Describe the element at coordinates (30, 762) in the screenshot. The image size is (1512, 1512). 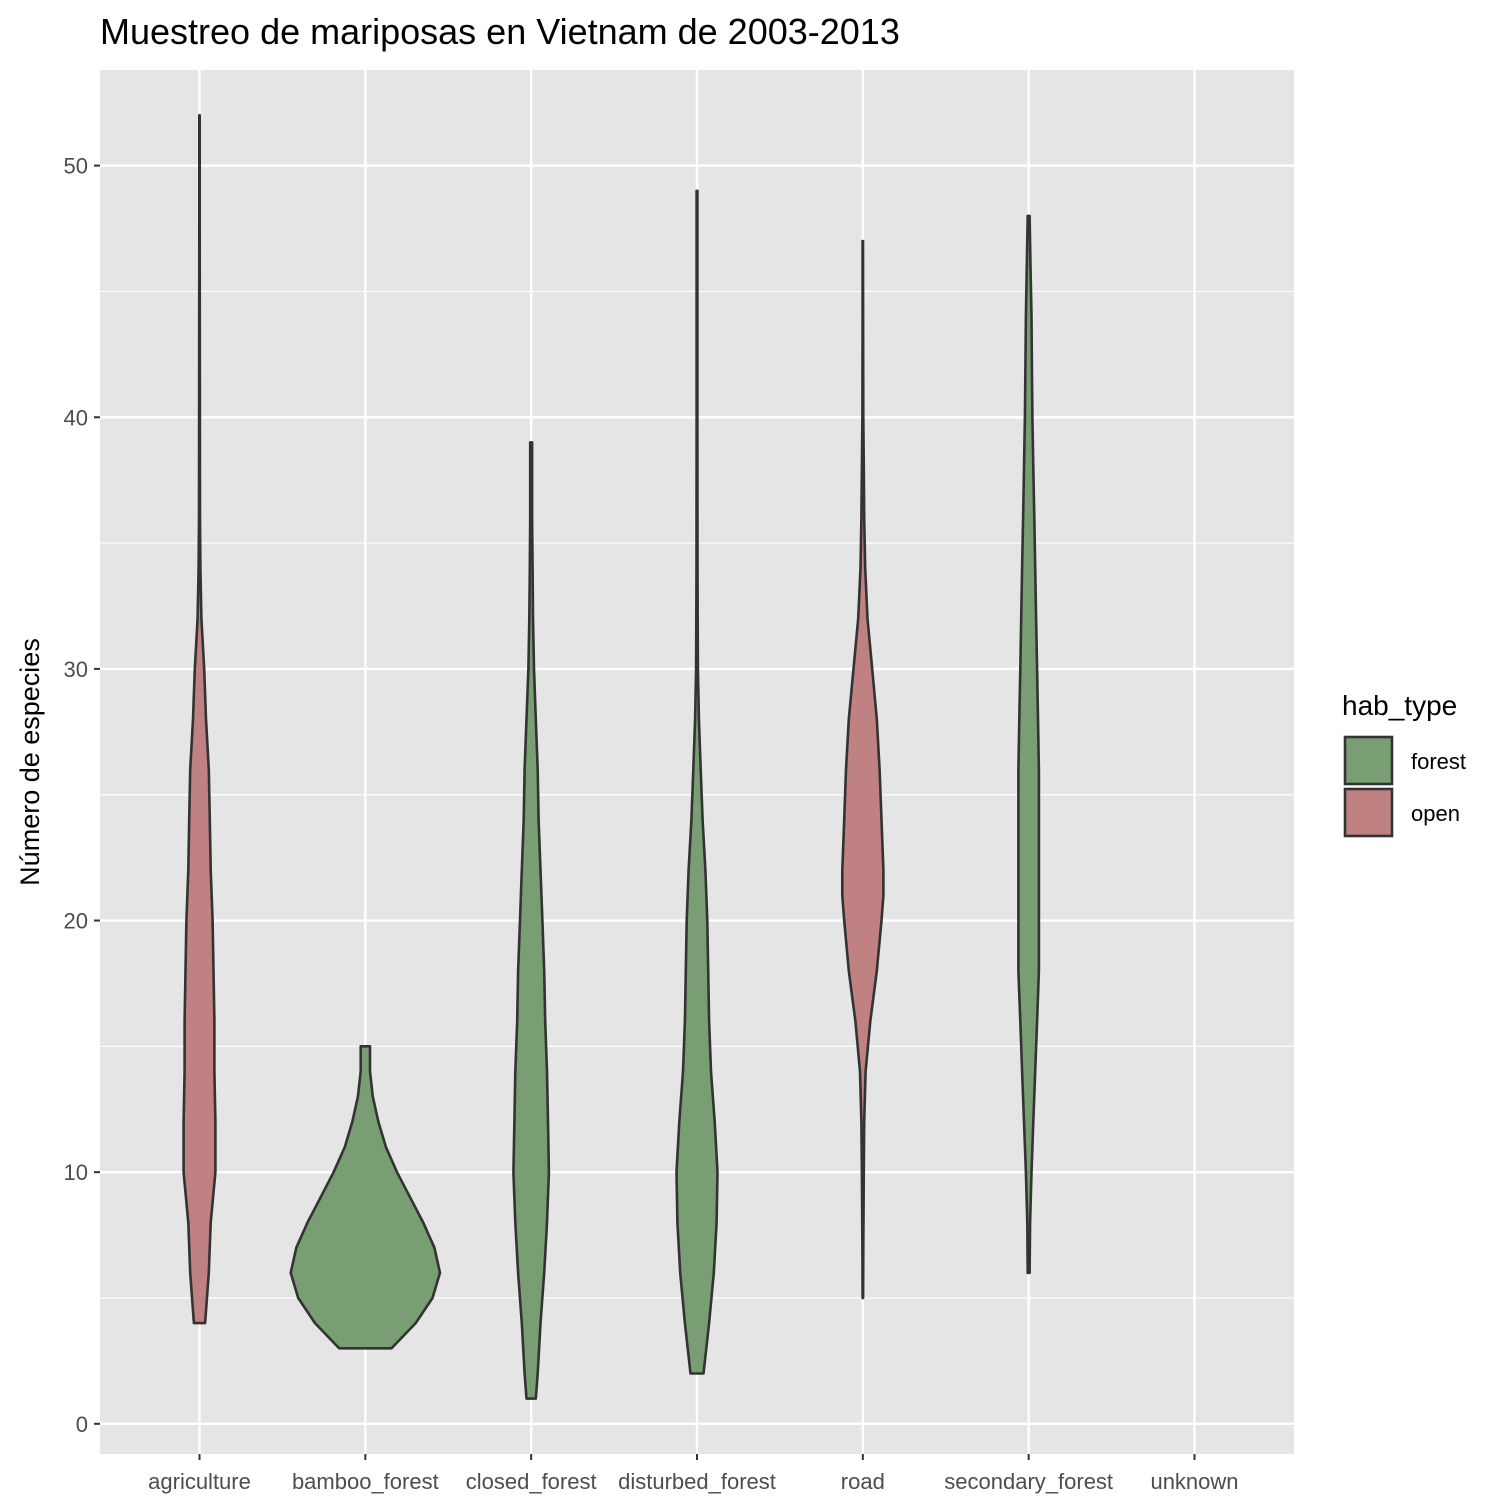
I see `y-axis-title: Número de especies` at that location.